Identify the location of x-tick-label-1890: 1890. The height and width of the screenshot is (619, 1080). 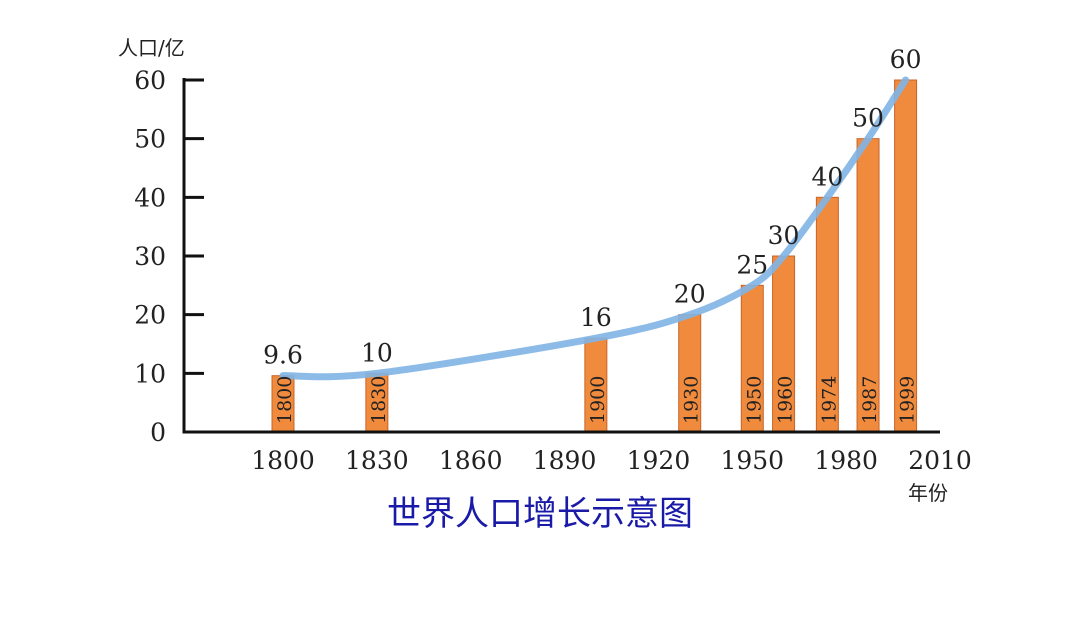
(565, 460).